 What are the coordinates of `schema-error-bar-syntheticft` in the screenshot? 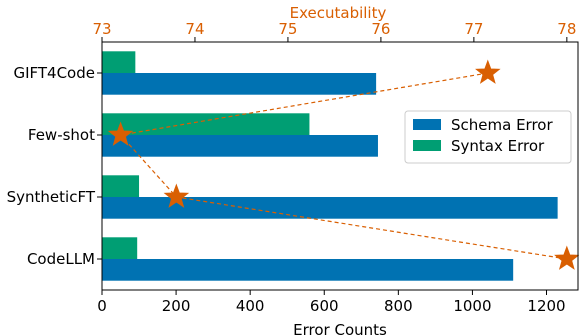 It's located at (330, 208).